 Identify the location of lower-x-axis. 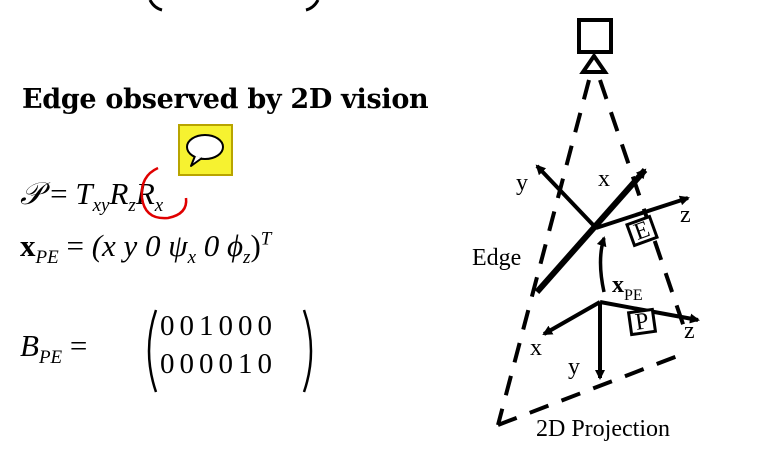
(571, 318).